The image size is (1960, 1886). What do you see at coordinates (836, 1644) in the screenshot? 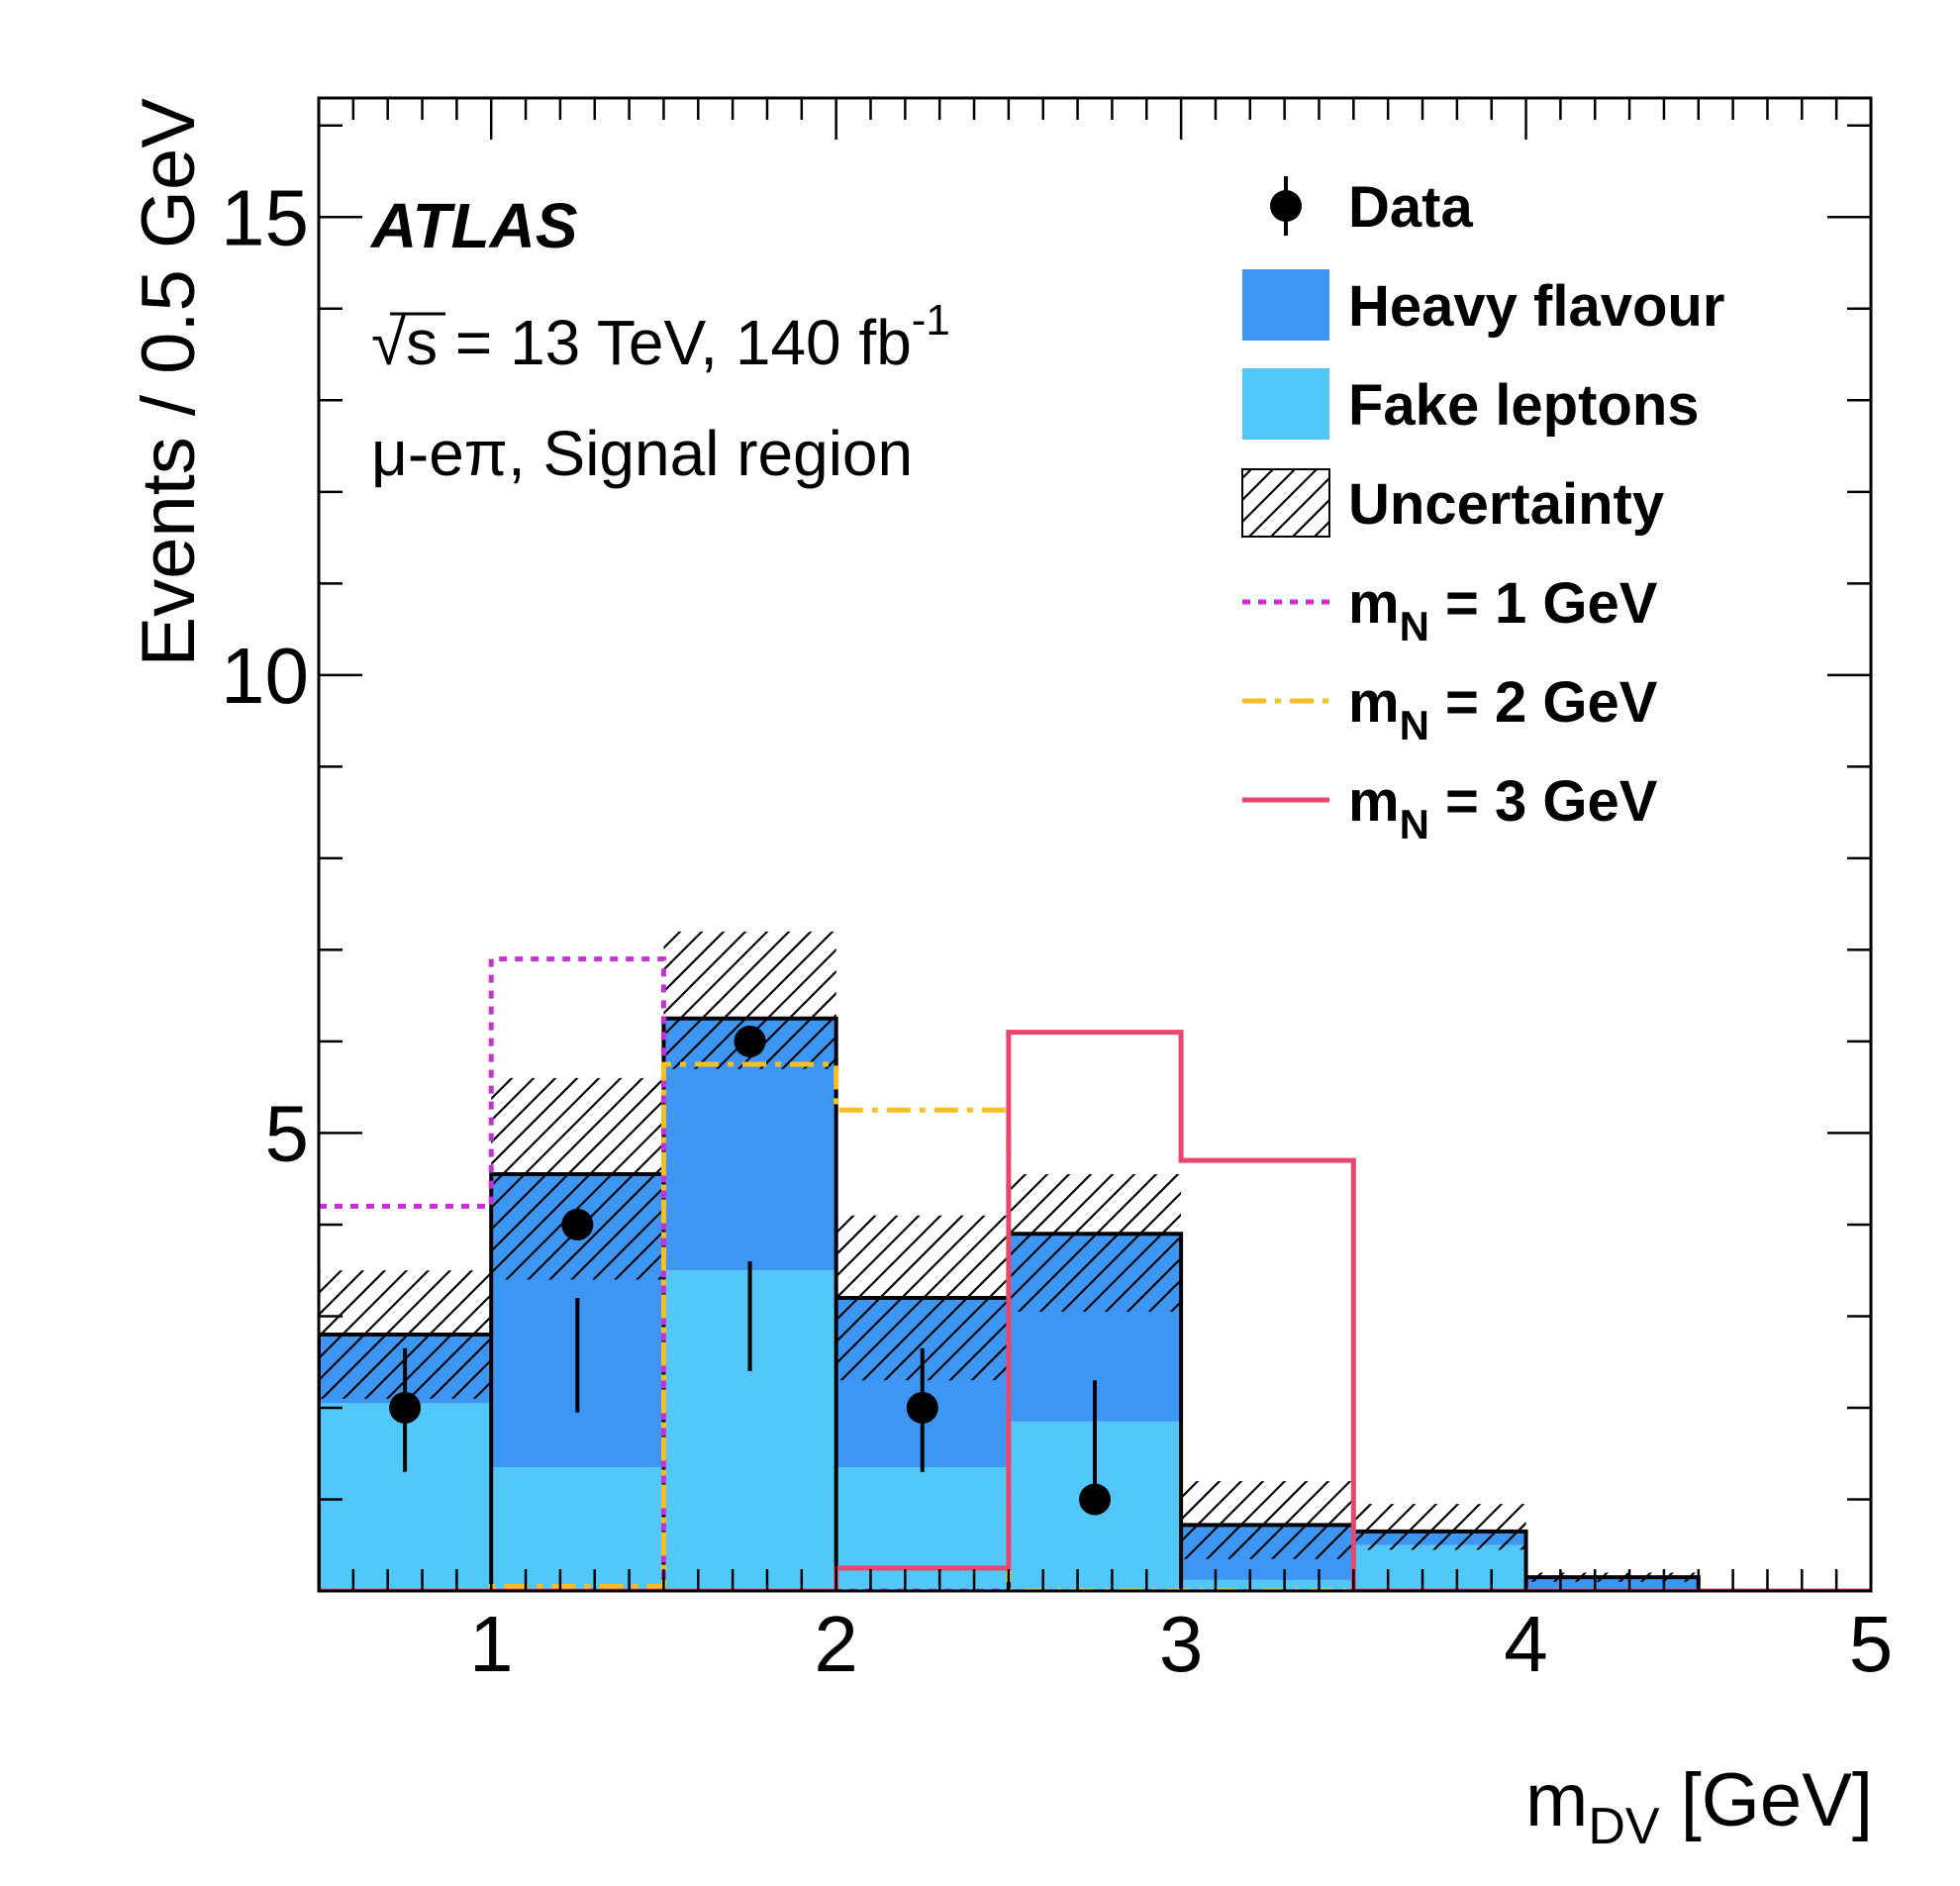
I see `x-tick-label: 2` at bounding box center [836, 1644].